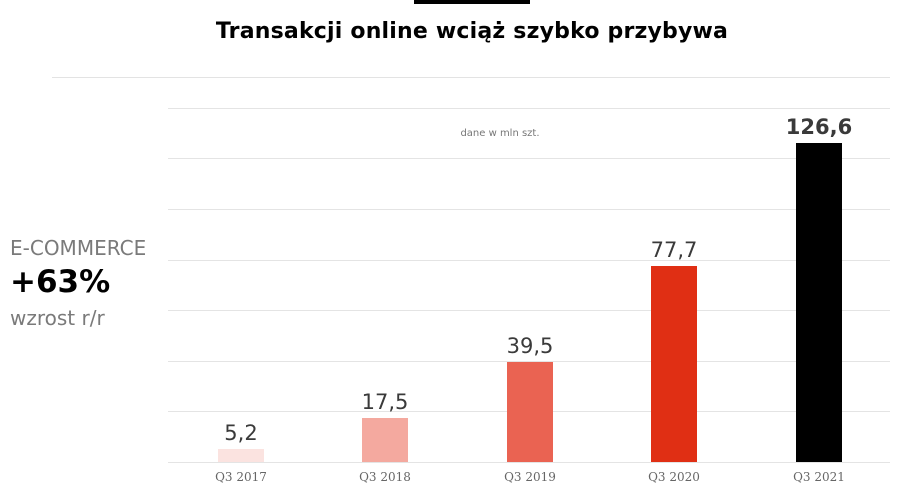 Image resolution: width=900 pixels, height=495 pixels. Describe the element at coordinates (530, 477) in the screenshot. I see `x-axis-tick-label: Q3 2019` at that location.